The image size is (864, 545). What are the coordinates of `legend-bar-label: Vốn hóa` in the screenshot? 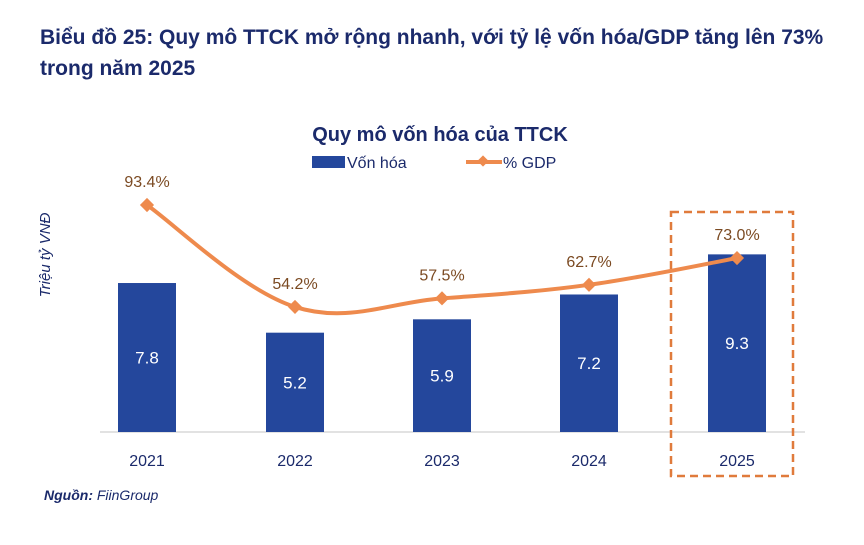 It's located at (377, 163).